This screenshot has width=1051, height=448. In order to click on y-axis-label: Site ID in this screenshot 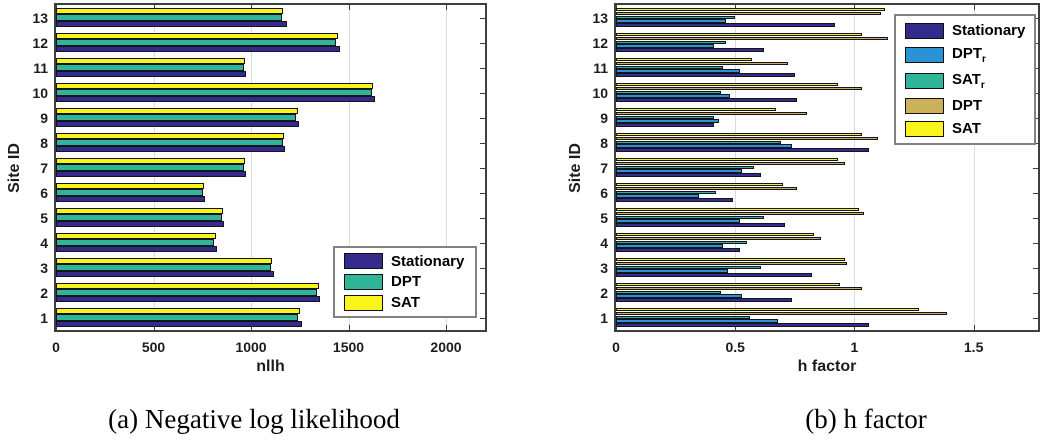, I will do `click(575, 167)`.